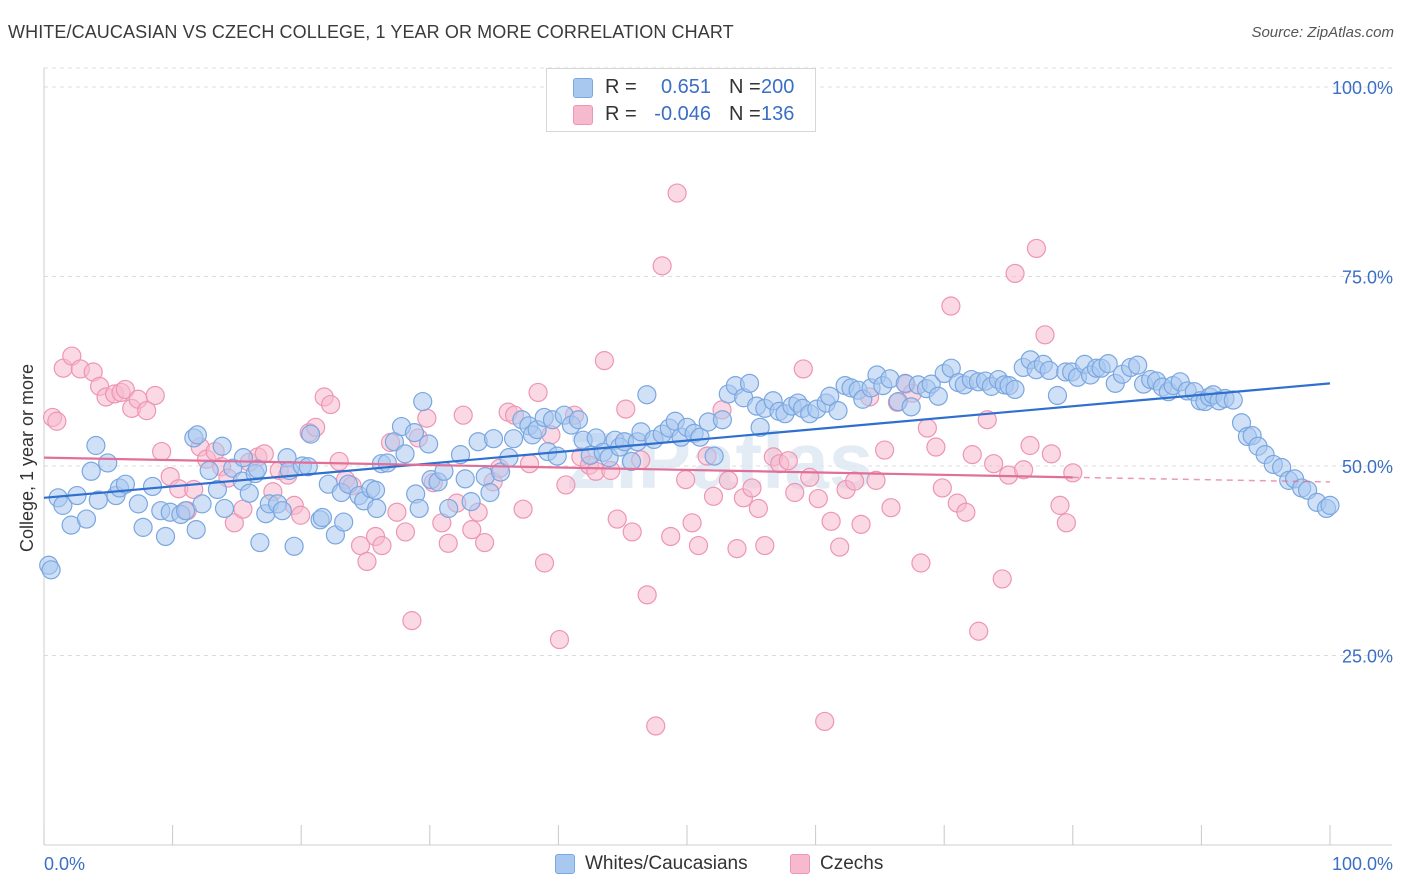  Describe the element at coordinates (1367, 277) in the screenshot. I see `y-tick-label: 75.0%` at that location.